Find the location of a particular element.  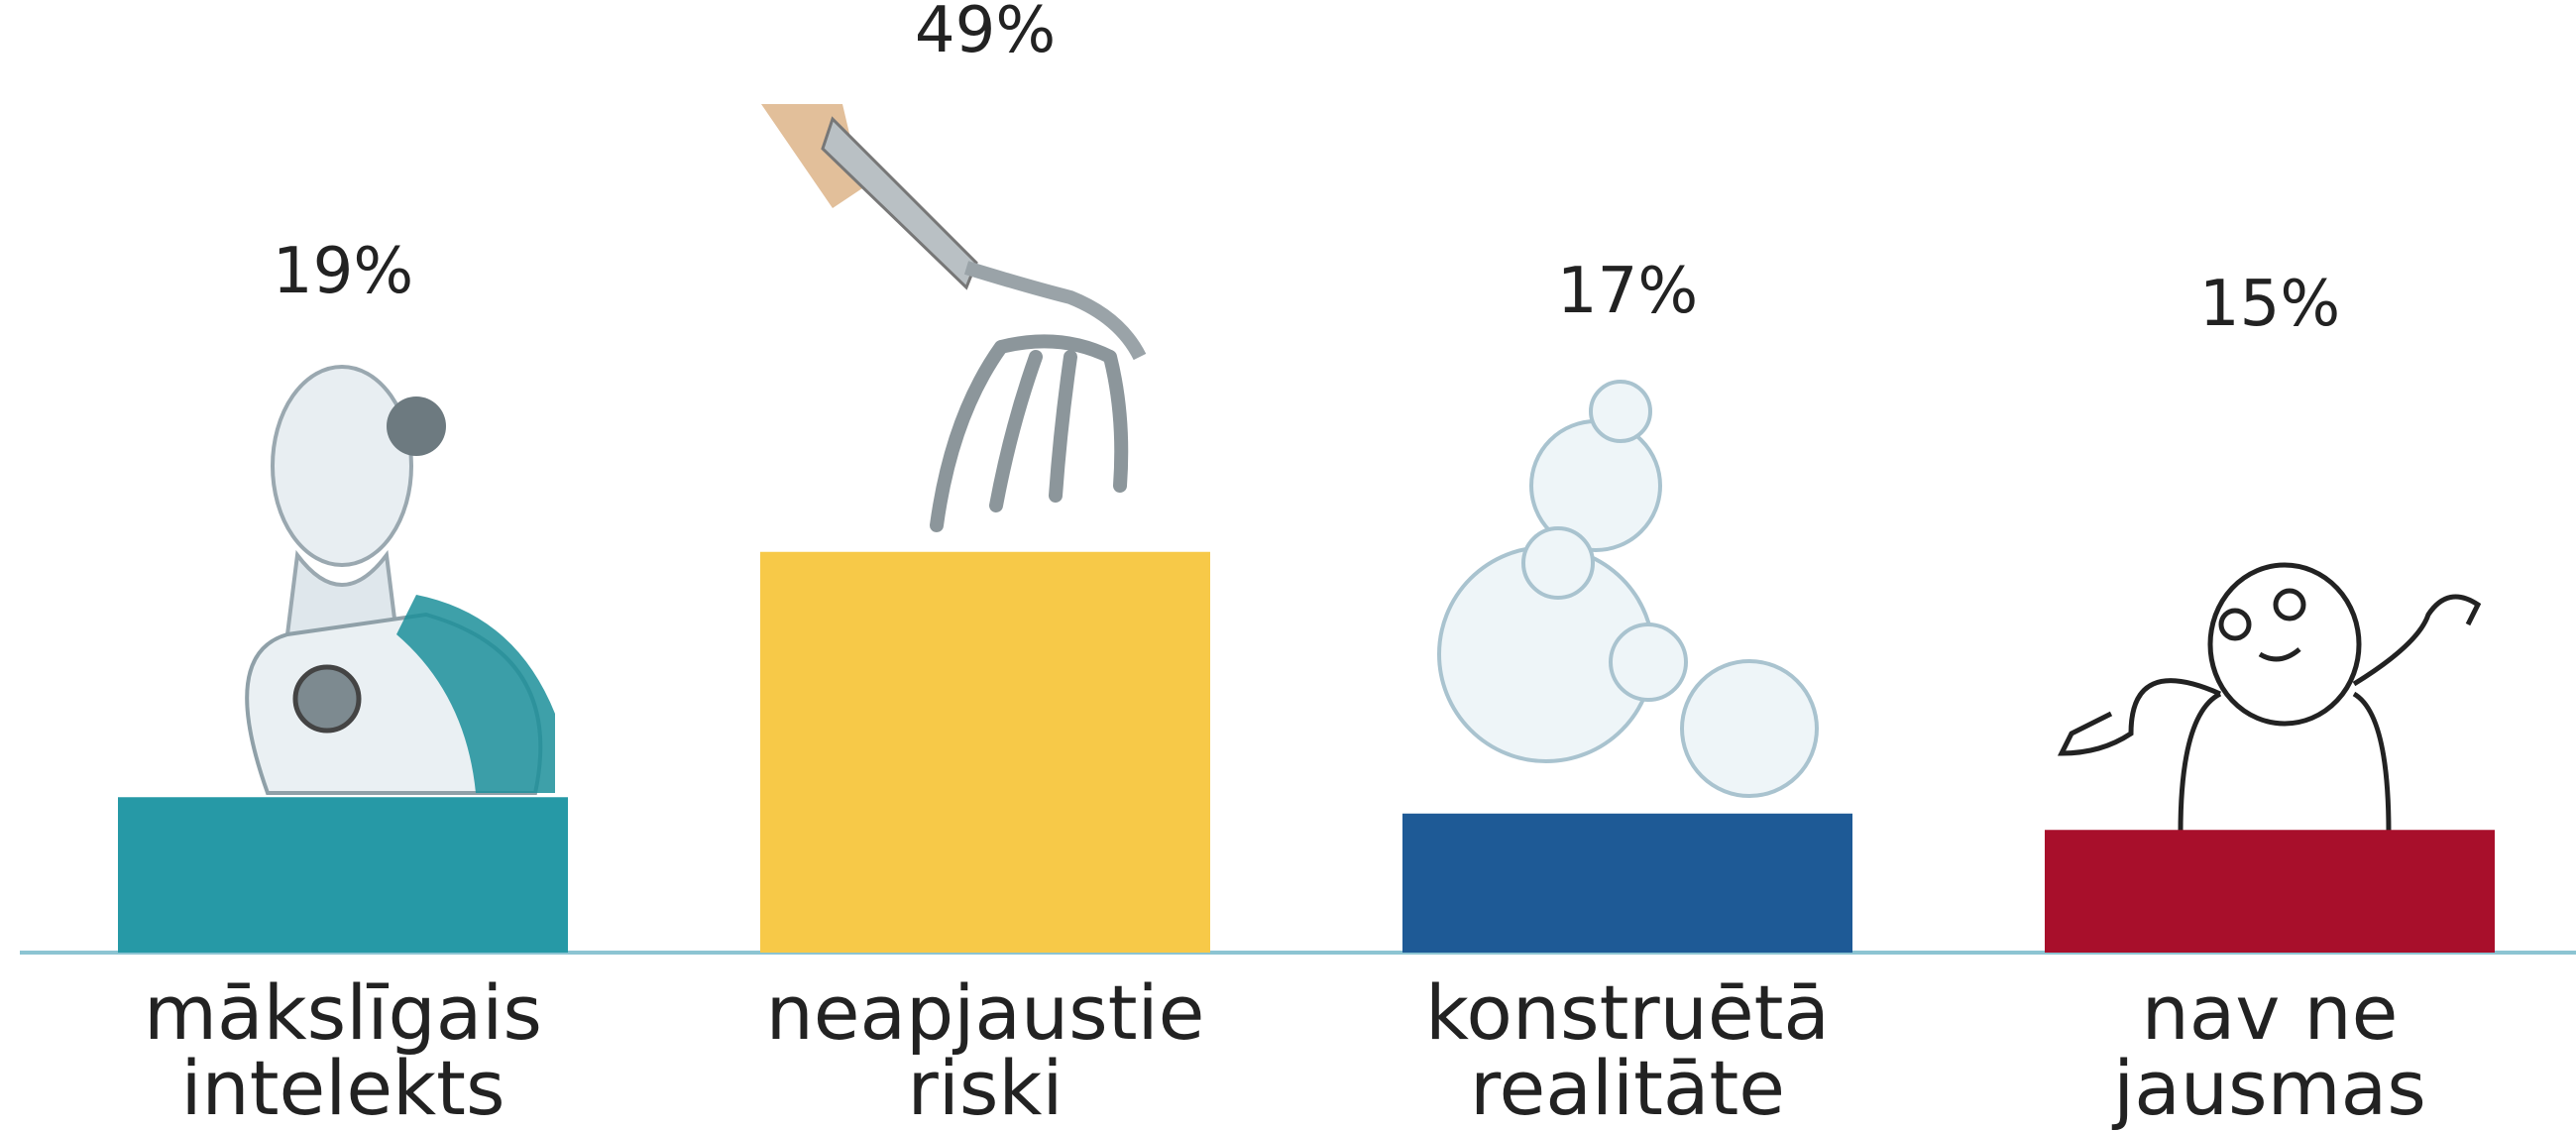

value-label: 17% is located at coordinates (1627, 291).